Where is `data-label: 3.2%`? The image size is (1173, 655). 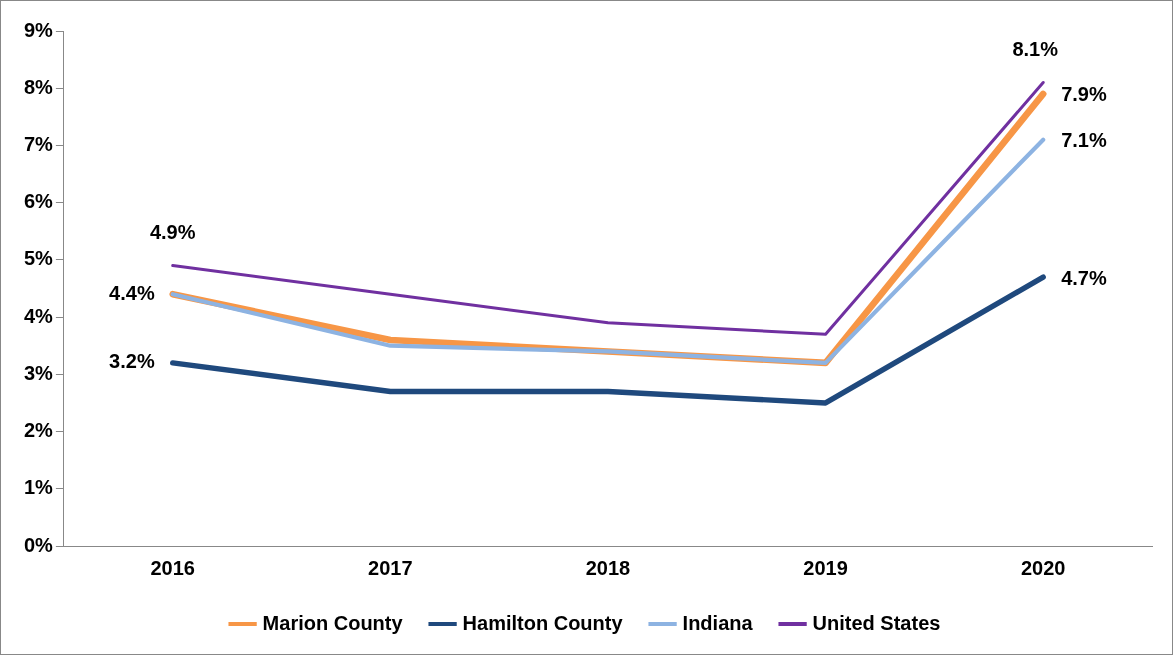 data-label: 3.2% is located at coordinates (132, 361).